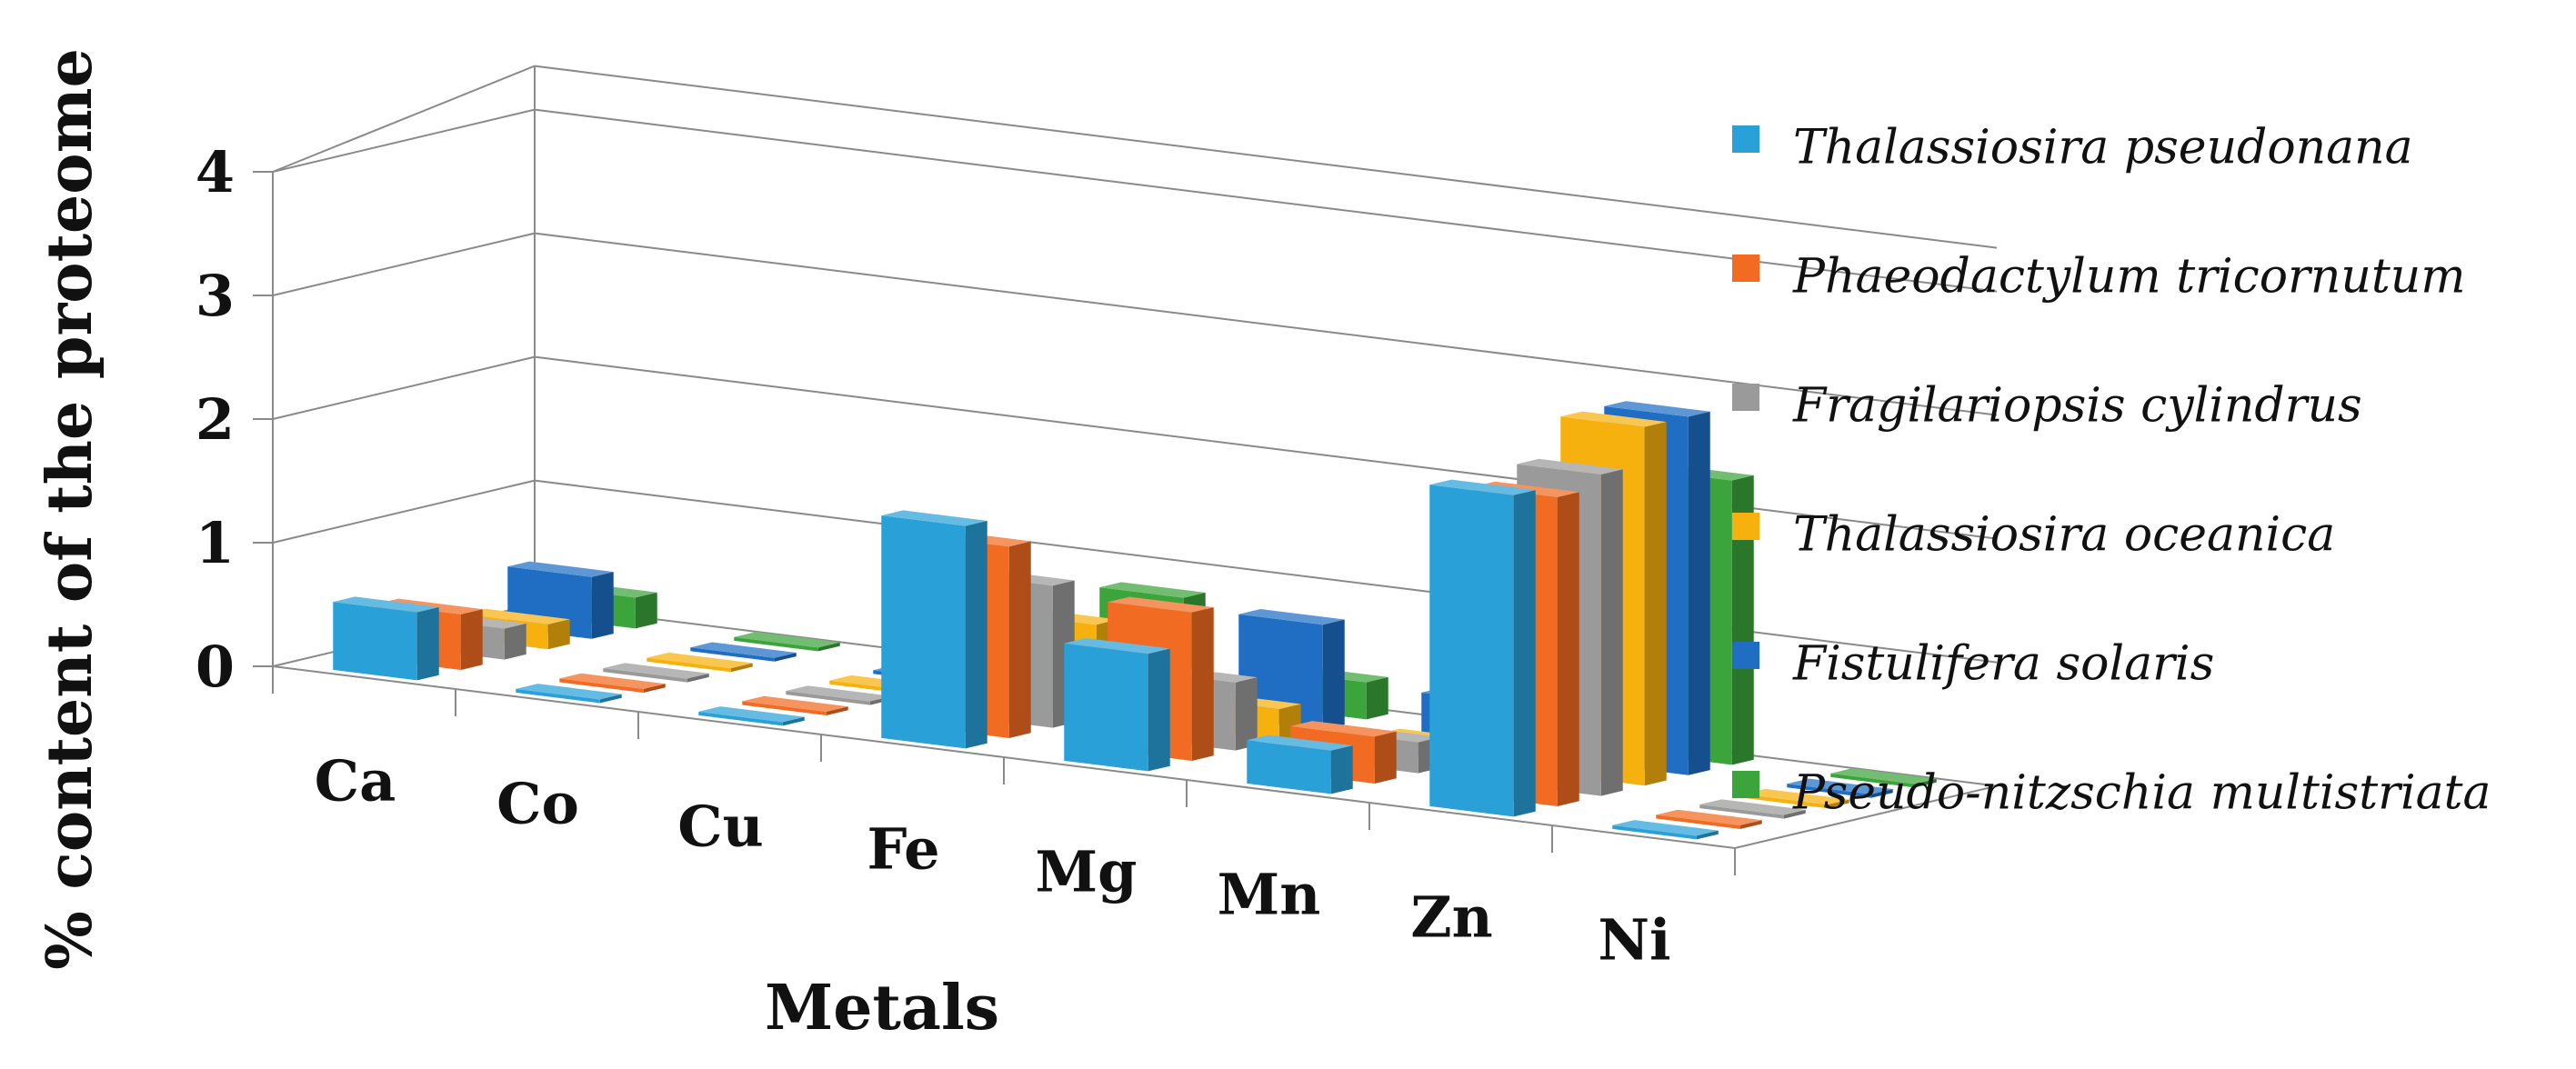 The height and width of the screenshot is (1069, 2576). I want to click on back-wall-top-edge, so click(1266, 157).